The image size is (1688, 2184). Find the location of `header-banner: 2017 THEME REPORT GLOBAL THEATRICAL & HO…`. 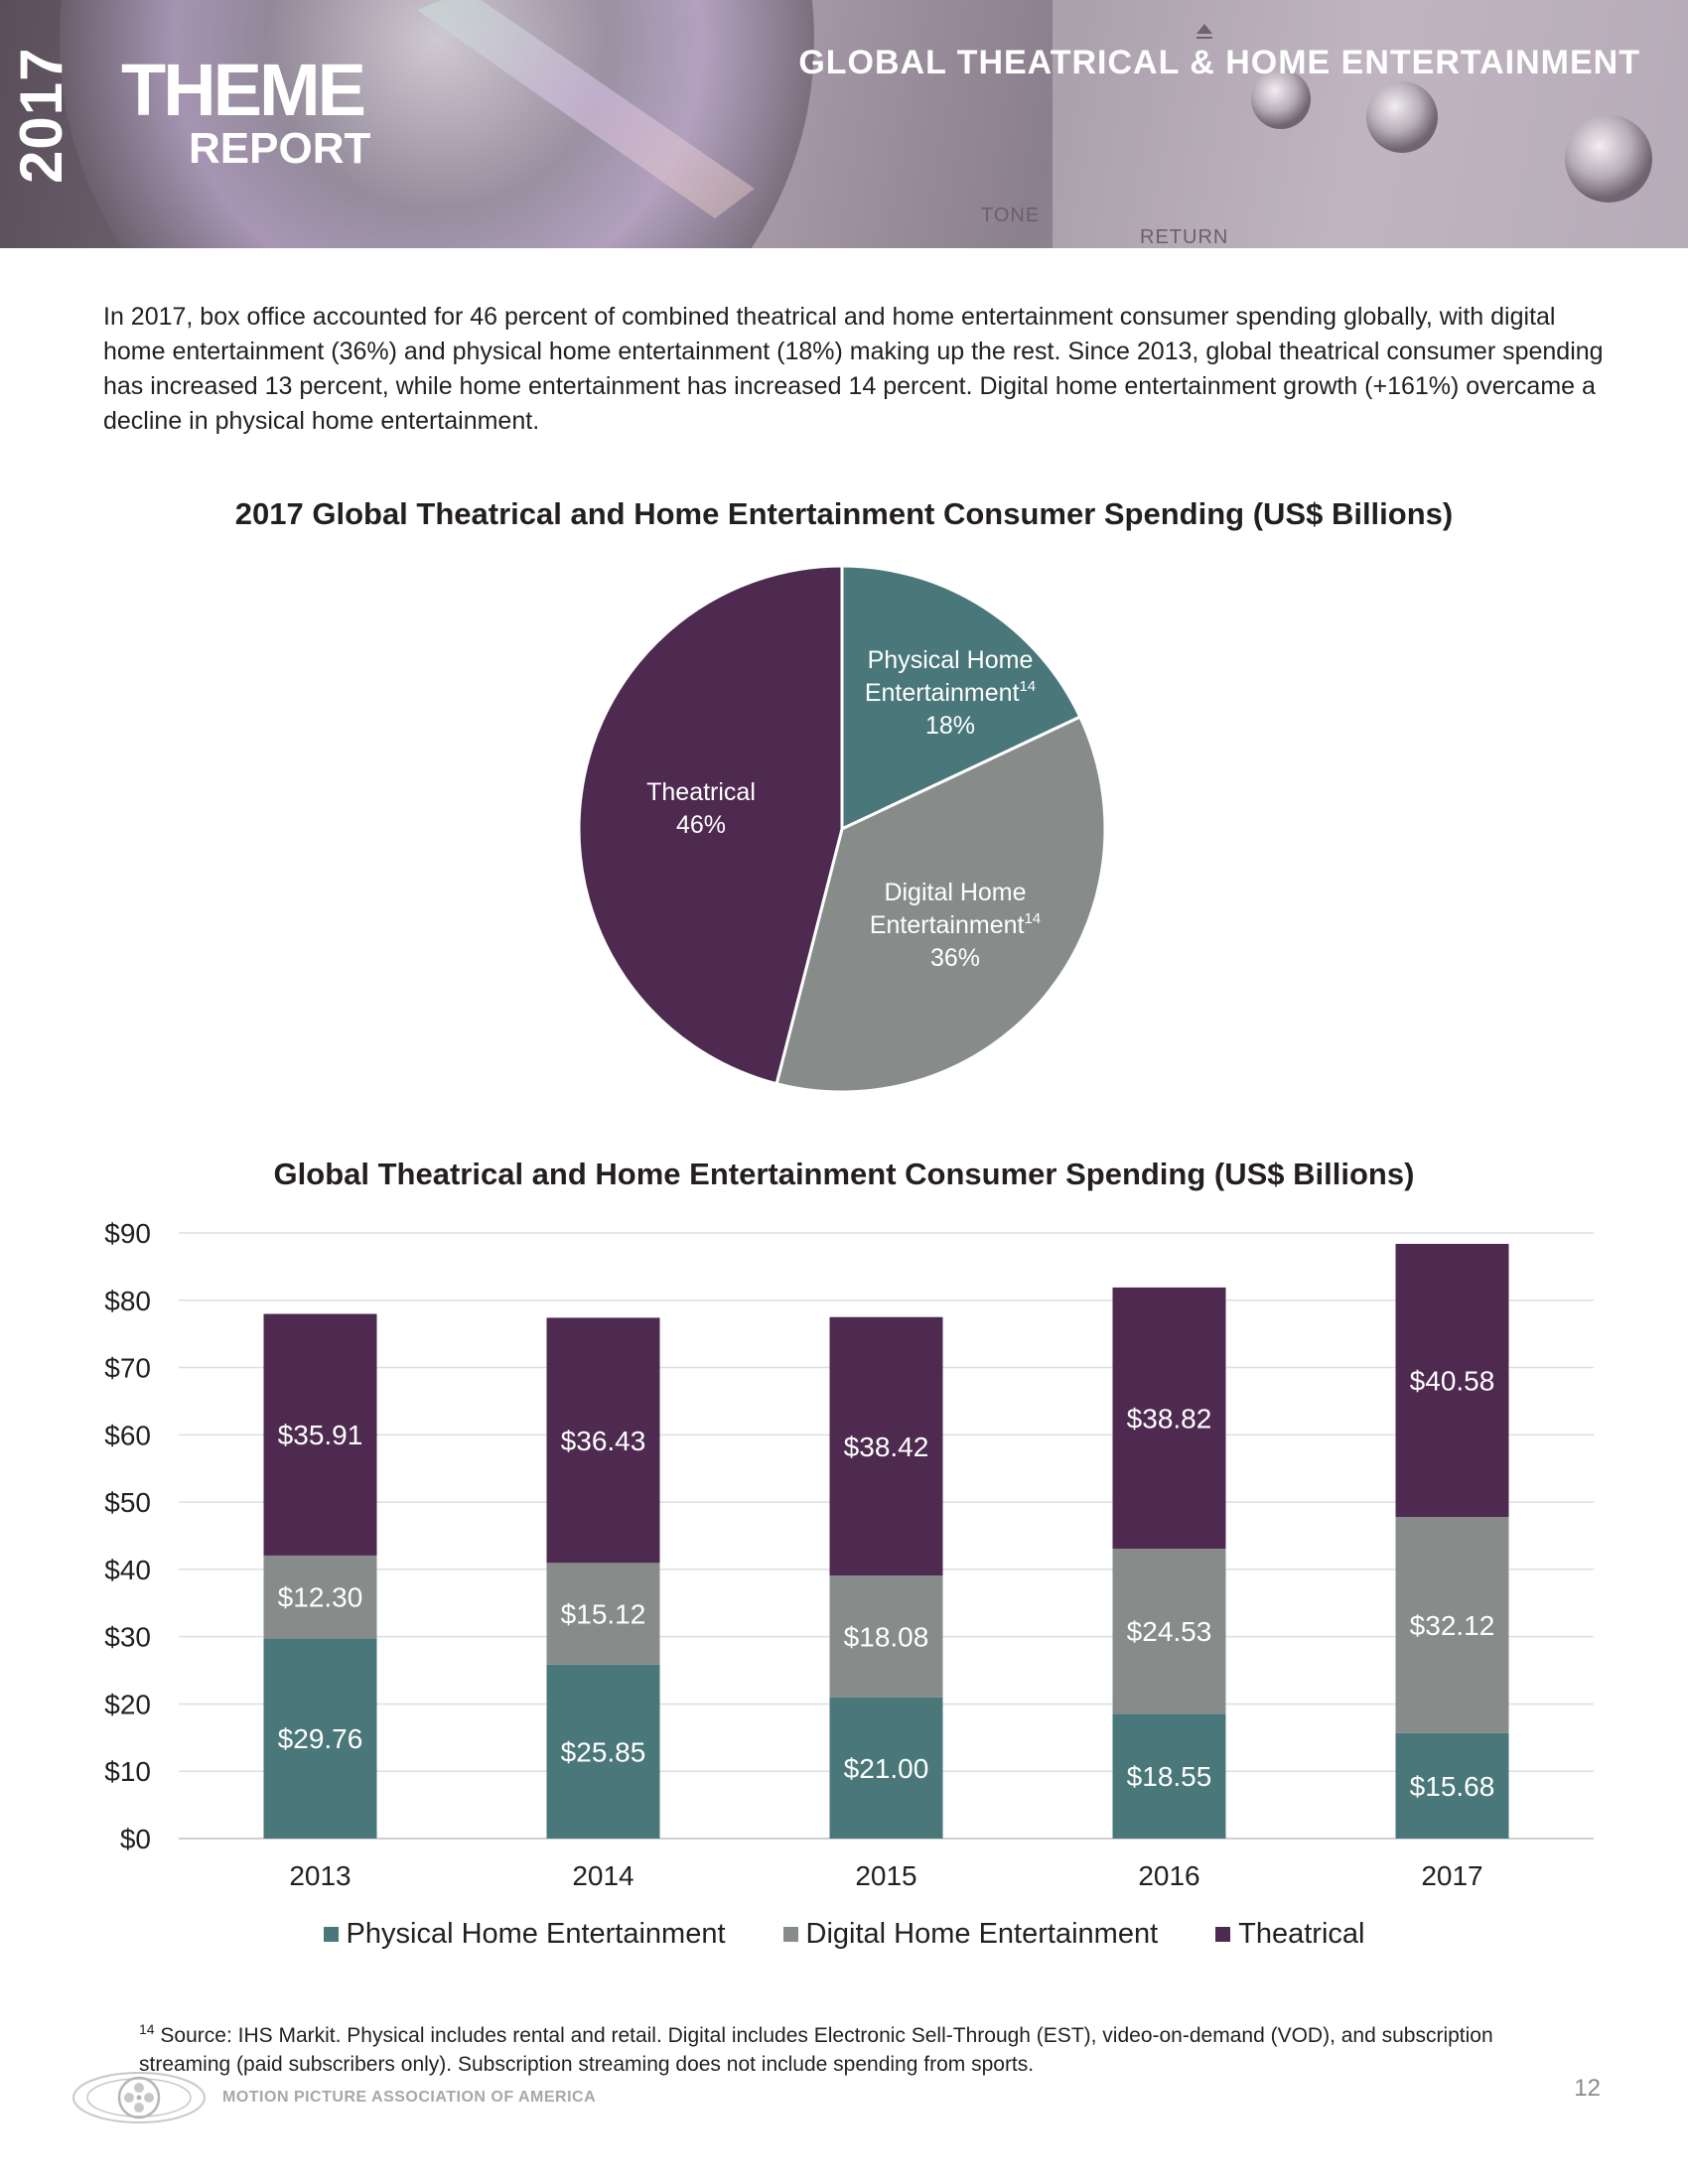

header-banner: 2017 THEME REPORT GLOBAL THEATRICAL & HO… is located at coordinates (844, 124).